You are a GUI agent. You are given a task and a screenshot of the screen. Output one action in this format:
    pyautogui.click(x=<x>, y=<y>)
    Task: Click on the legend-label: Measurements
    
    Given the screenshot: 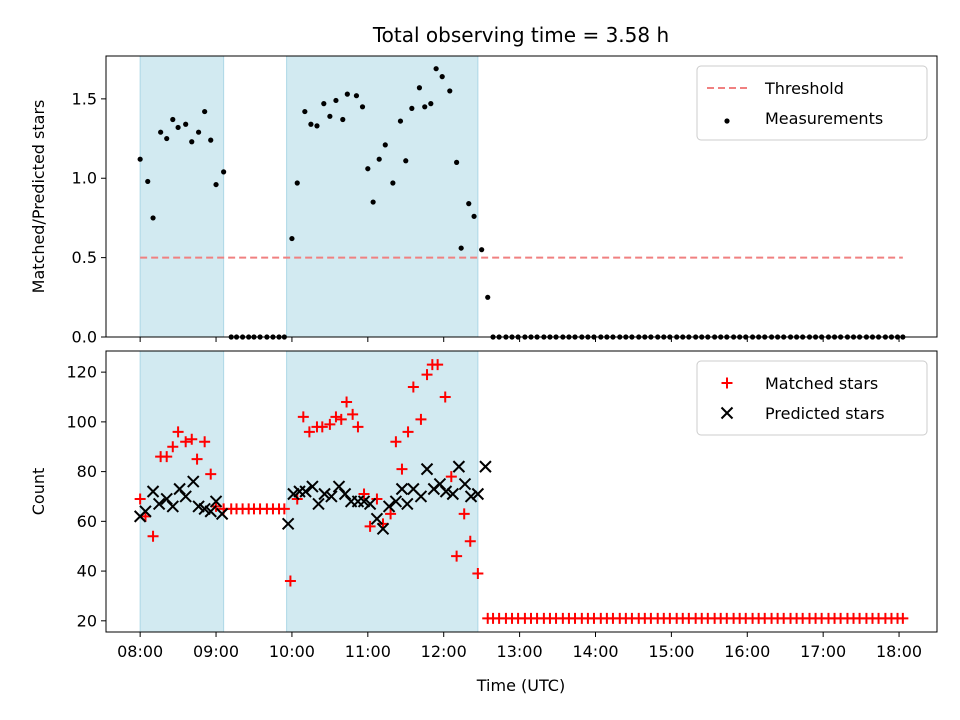 What is the action you would take?
    pyautogui.click(x=824, y=118)
    